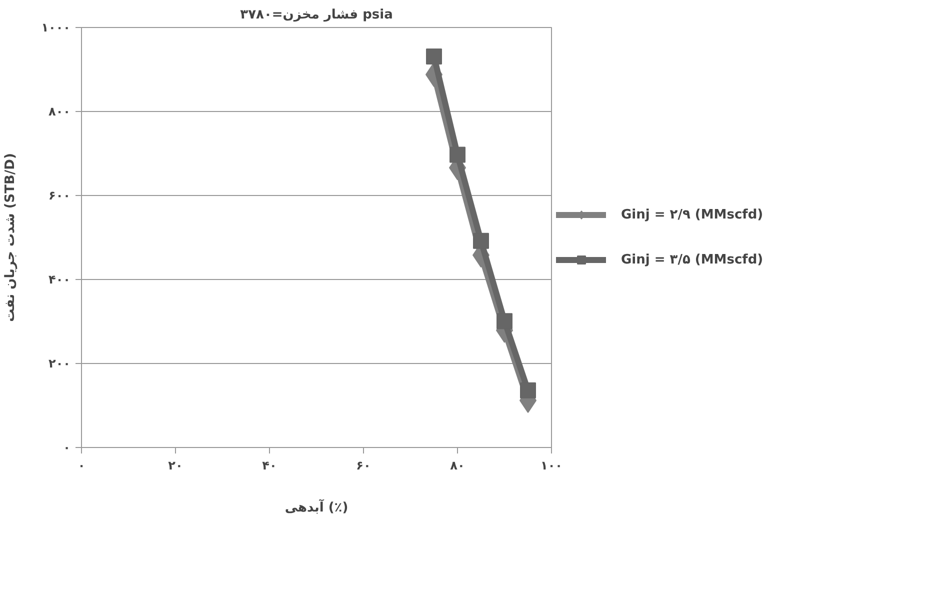 Image resolution: width=929 pixels, height=600 pixels. I want to click on legend-label: Ginj = ۲/۹ (MMscfd), so click(692, 214).